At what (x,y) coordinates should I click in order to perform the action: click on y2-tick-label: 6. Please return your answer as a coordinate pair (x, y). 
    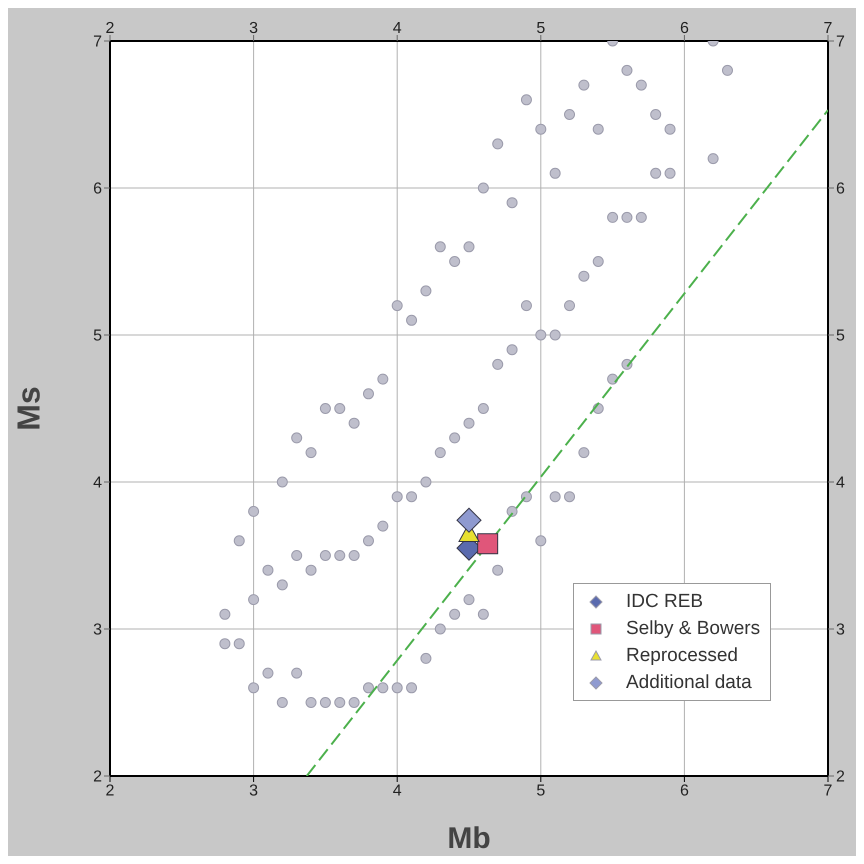
    Looking at the image, I should click on (840, 189).